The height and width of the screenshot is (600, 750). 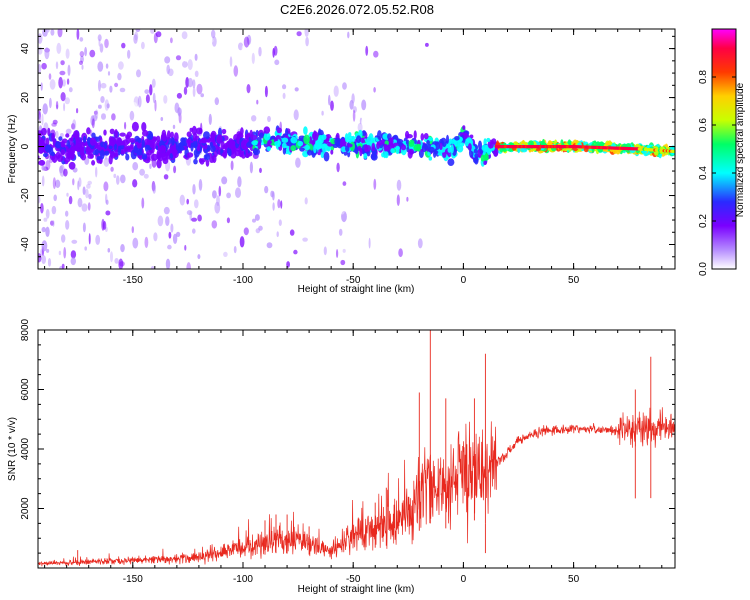 I want to click on colorbar-gradient, so click(x=724, y=149).